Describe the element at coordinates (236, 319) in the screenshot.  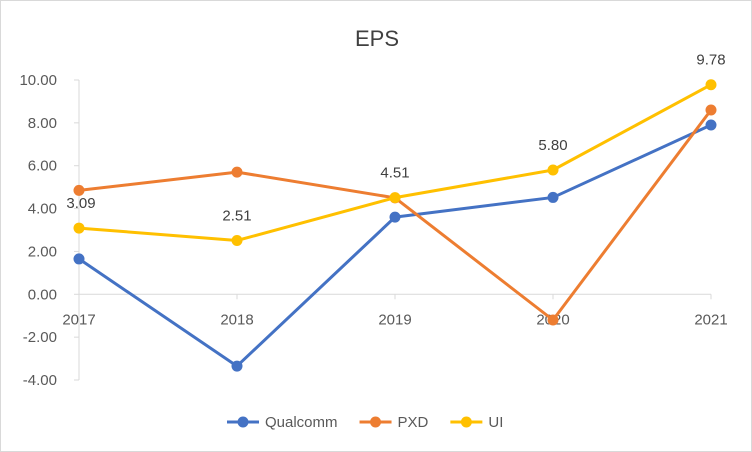
I see `x-tick-label: 2018` at that location.